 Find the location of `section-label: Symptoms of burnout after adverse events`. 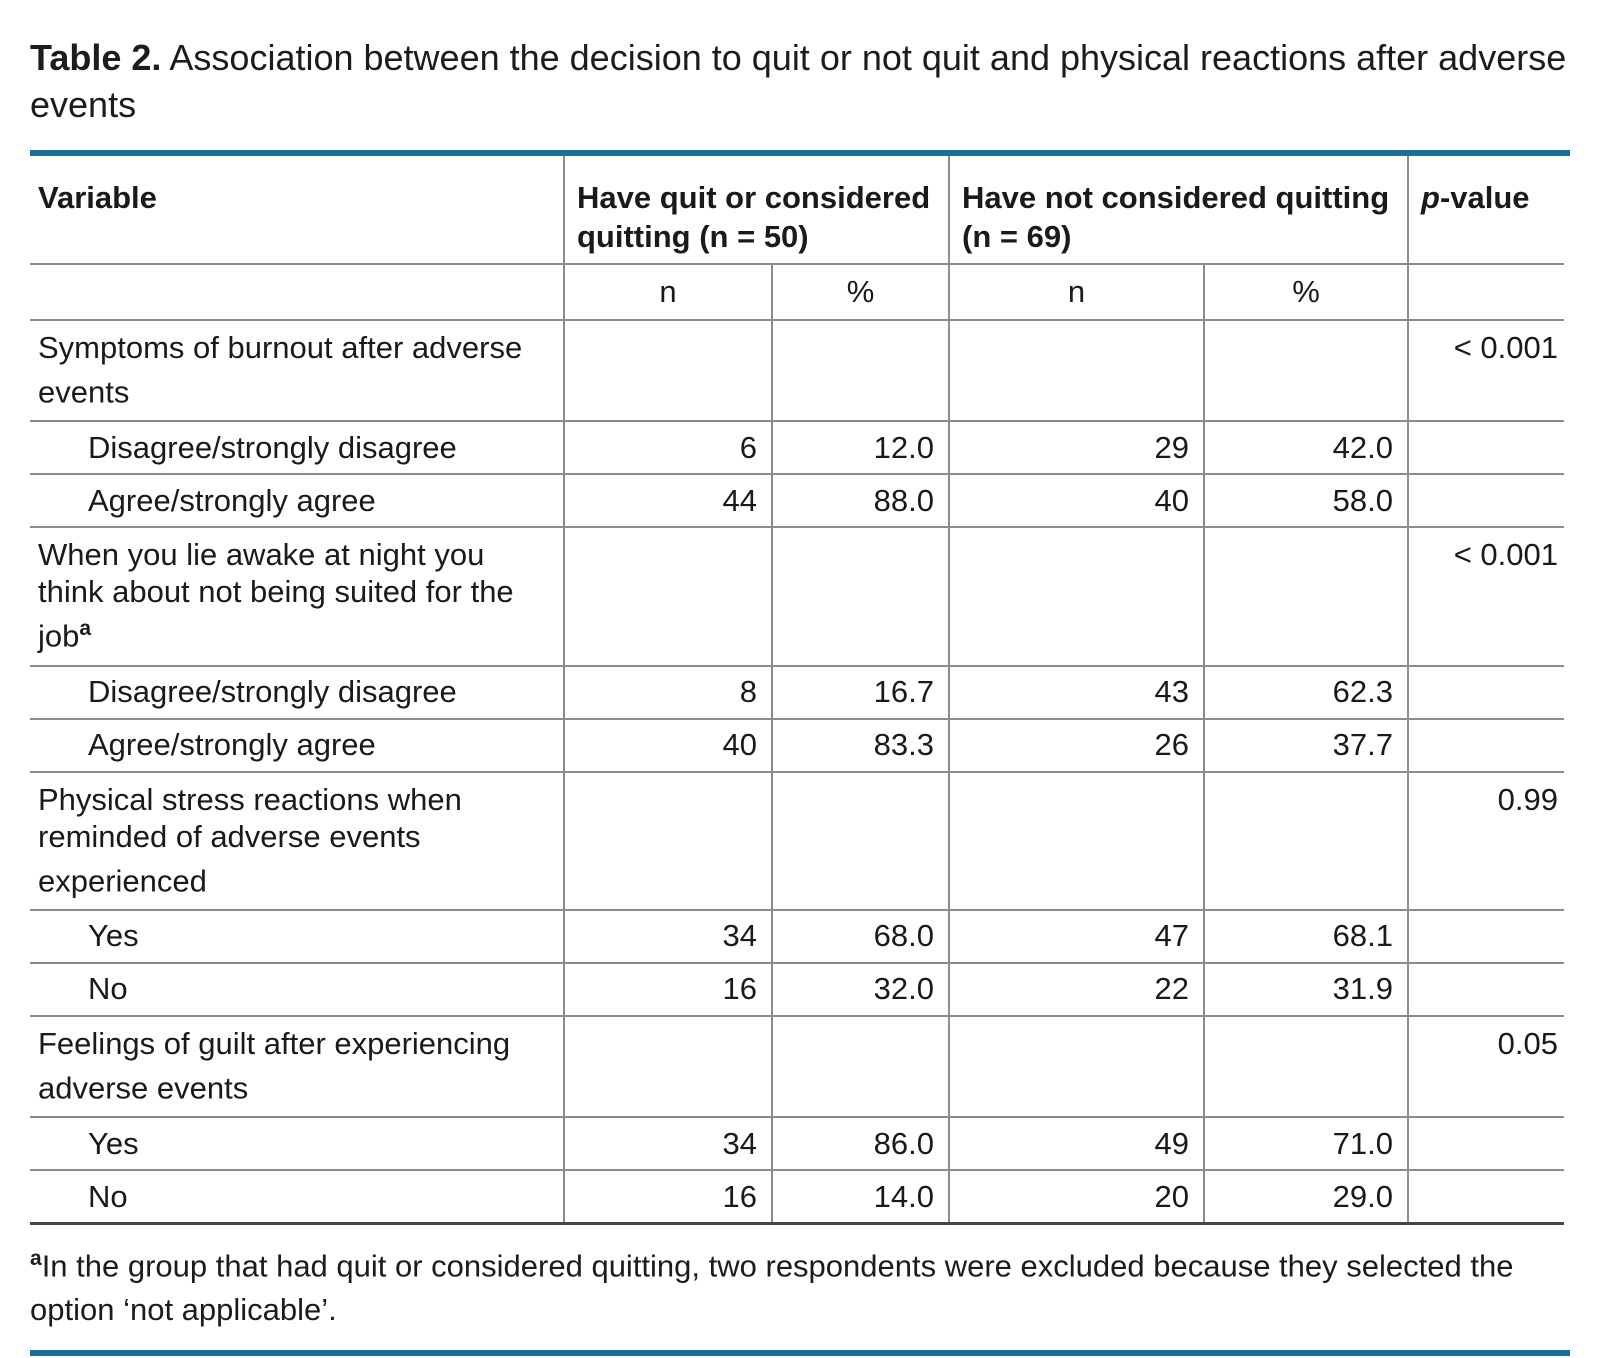

section-label: Symptoms of burnout after adverse events is located at coordinates (297, 371).